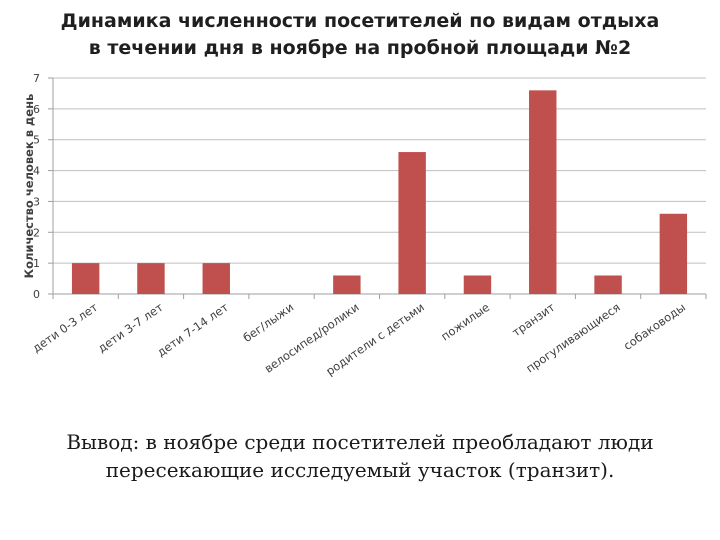  What do you see at coordinates (36, 78) in the screenshot?
I see `y-tick-label: 7` at bounding box center [36, 78].